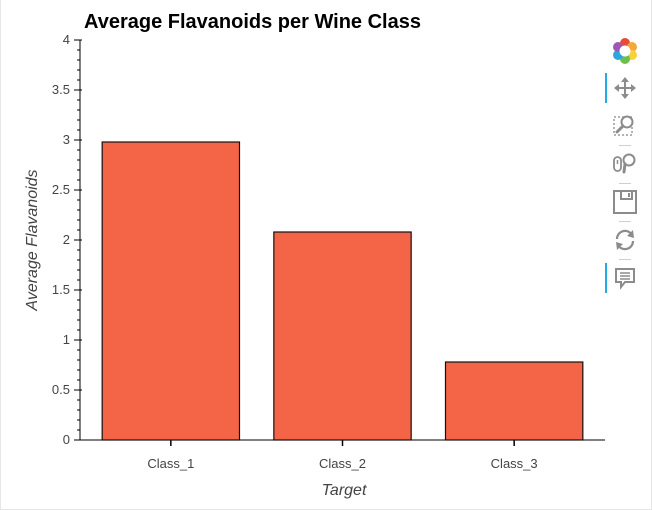 This screenshot has height=510, width=652. Describe the element at coordinates (170, 463) in the screenshot. I see `x-tick-label: Class_1` at that location.